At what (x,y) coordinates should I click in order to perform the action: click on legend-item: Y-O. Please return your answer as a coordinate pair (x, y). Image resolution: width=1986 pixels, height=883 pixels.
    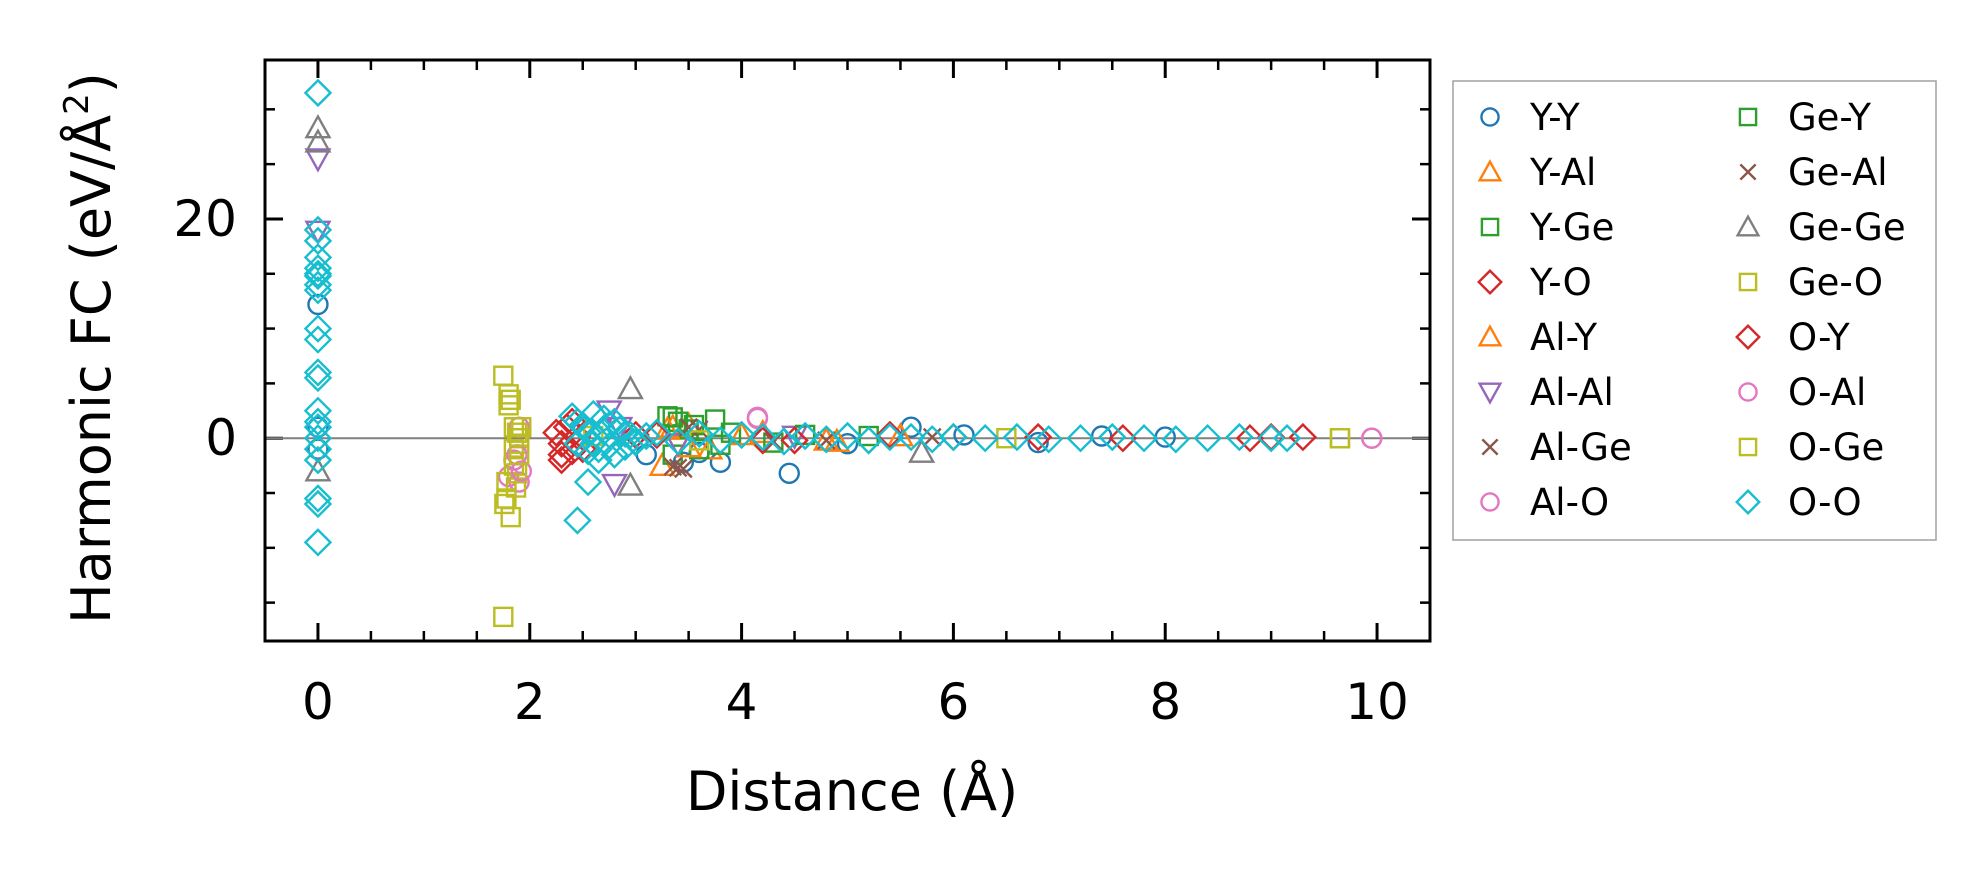
    Looking at the image, I should click on (1534, 282).